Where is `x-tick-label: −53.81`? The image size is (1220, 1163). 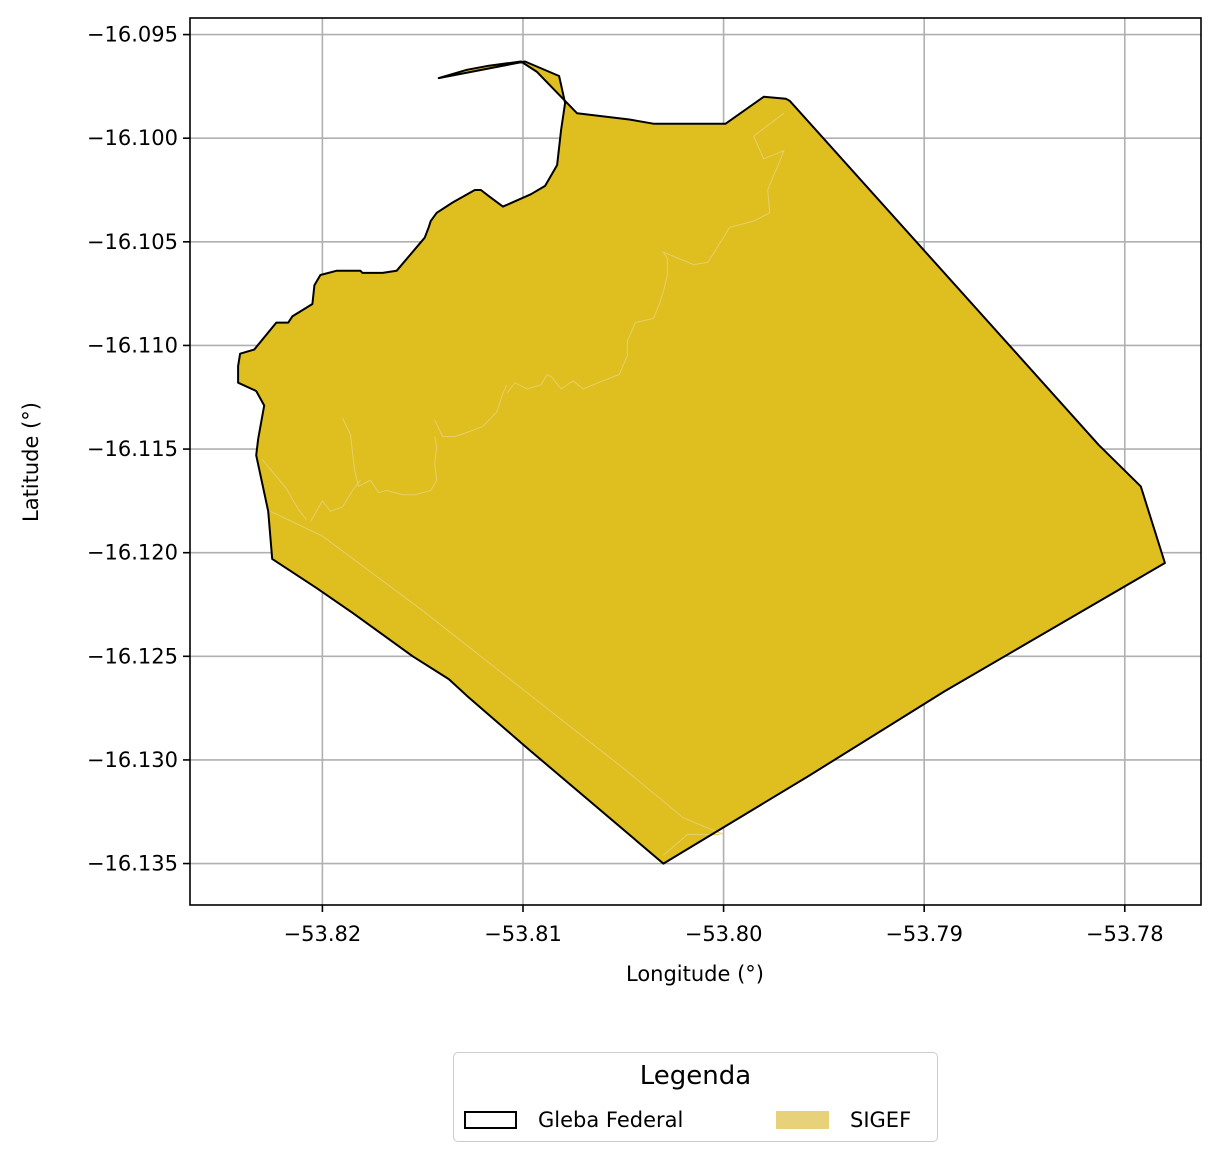
x-tick-label: −53.81 is located at coordinates (523, 934).